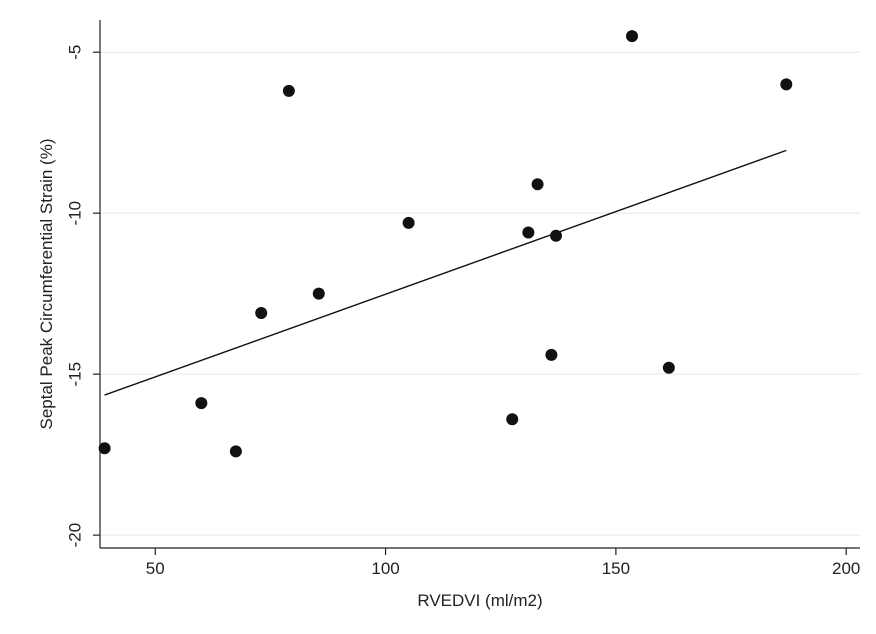 Image resolution: width=876 pixels, height=634 pixels. What do you see at coordinates (46, 283) in the screenshot?
I see `y-axis-title: Septal Peak Circumferential Strain (%)` at bounding box center [46, 283].